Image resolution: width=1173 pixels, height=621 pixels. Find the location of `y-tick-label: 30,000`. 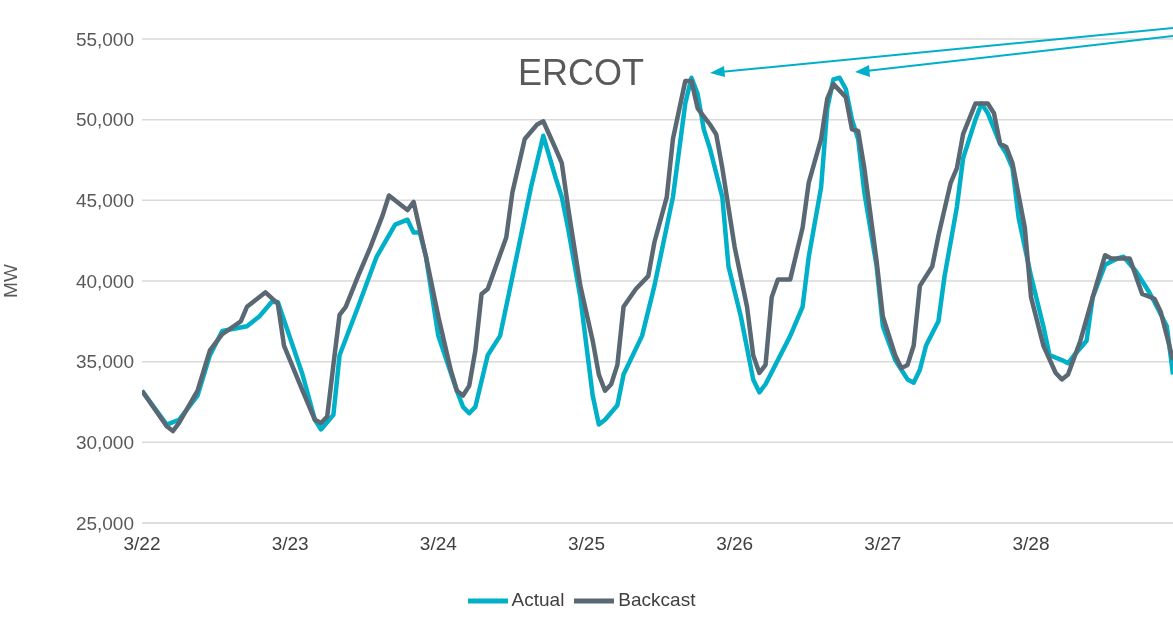

y-tick-label: 30,000 is located at coordinates (104, 443).